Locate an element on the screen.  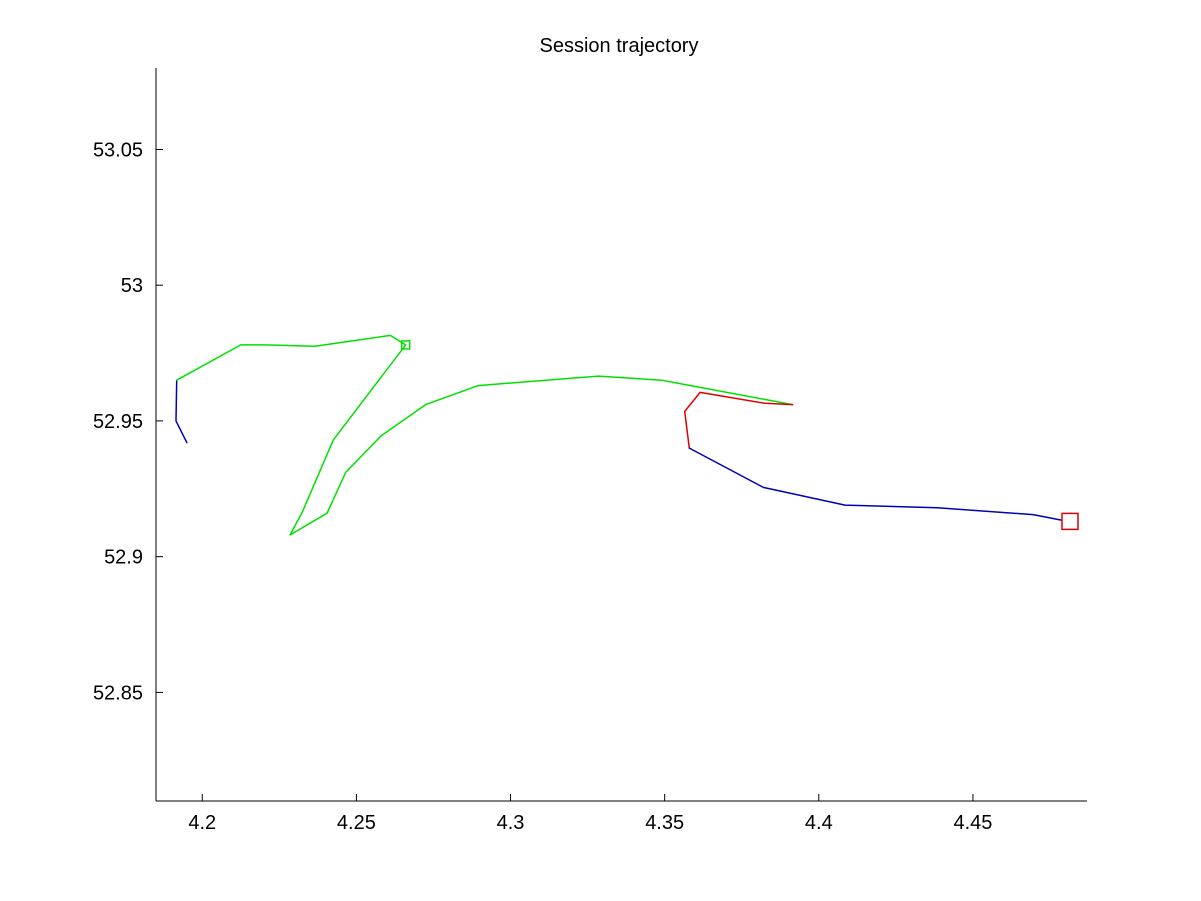
y-tick-label: 53.05 is located at coordinates (118, 150).